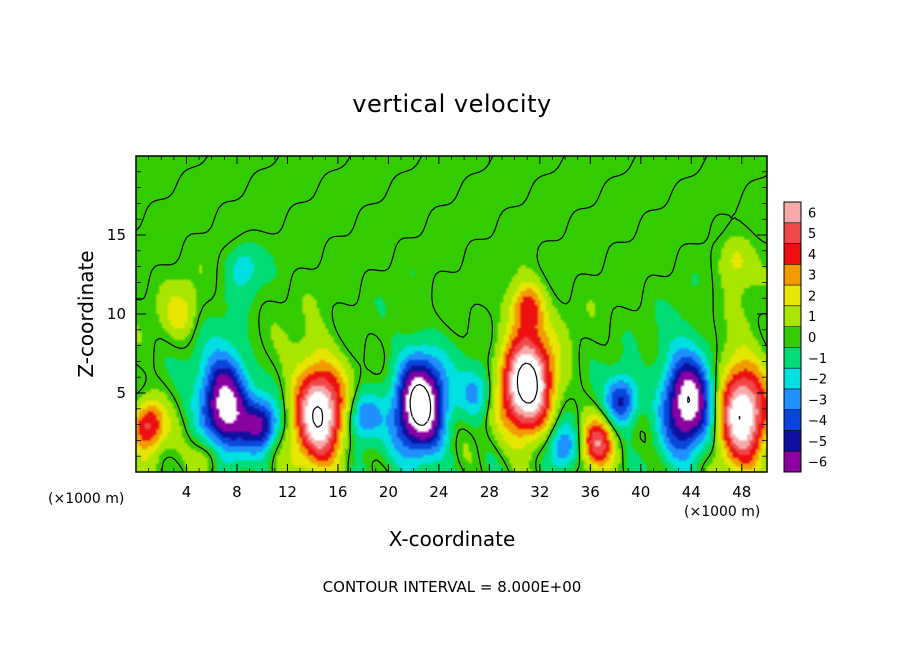  I want to click on x-tick-label: 28, so click(489, 492).